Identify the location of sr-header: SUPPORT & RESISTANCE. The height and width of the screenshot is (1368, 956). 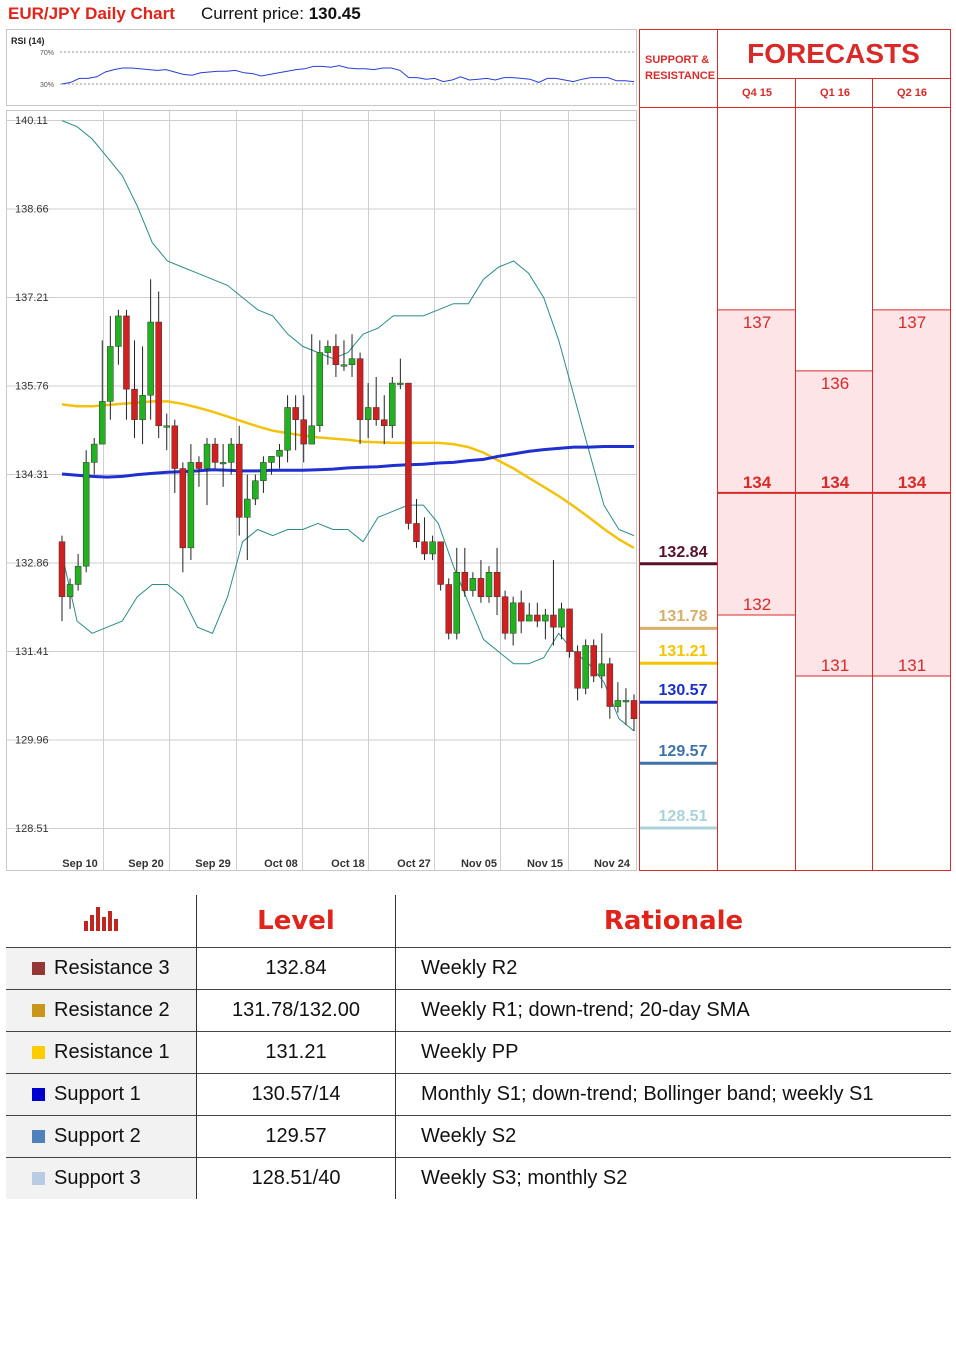
(680, 68).